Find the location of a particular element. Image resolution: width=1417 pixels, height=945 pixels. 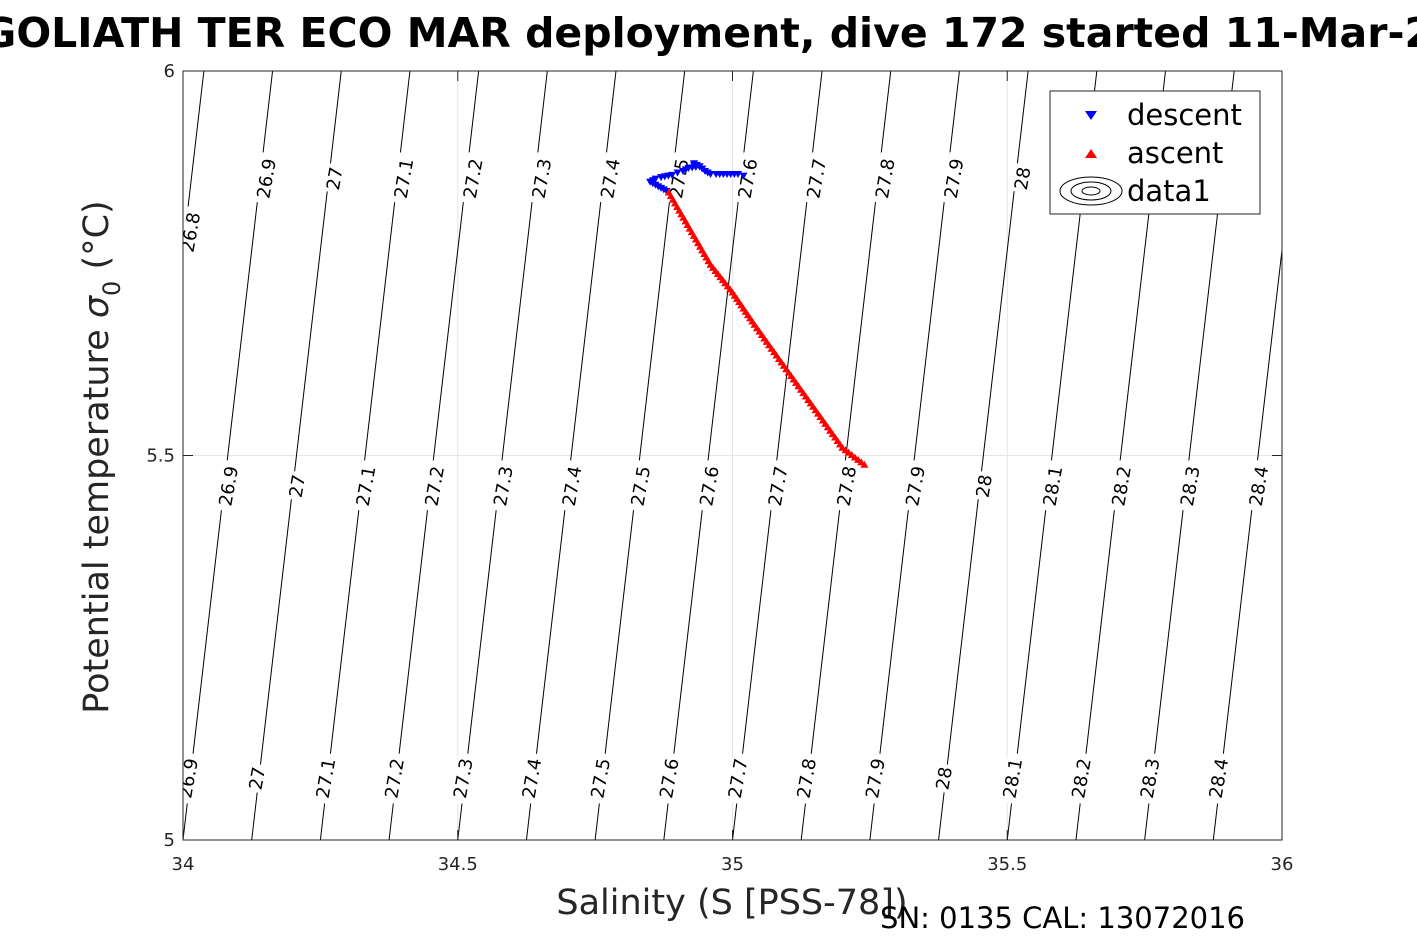

legend-contour-icon is located at coordinates (1091, 191).